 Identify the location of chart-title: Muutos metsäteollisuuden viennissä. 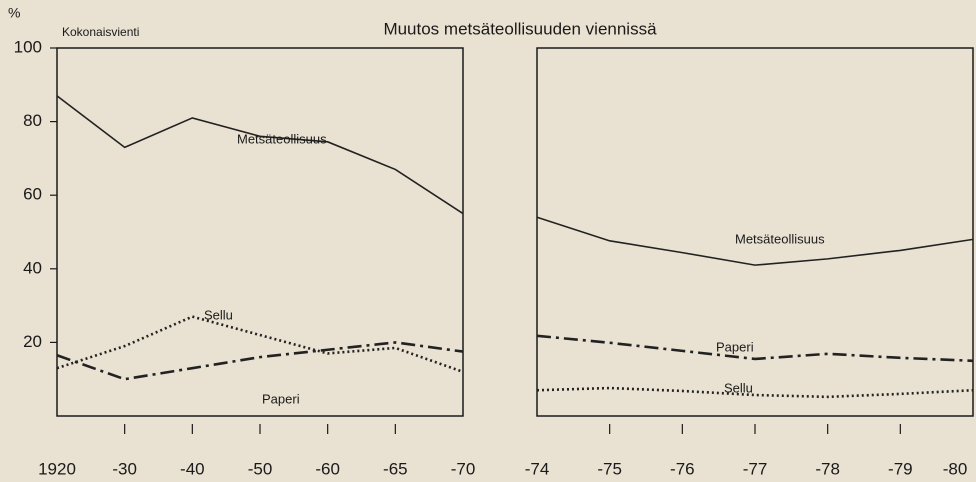
(520, 28).